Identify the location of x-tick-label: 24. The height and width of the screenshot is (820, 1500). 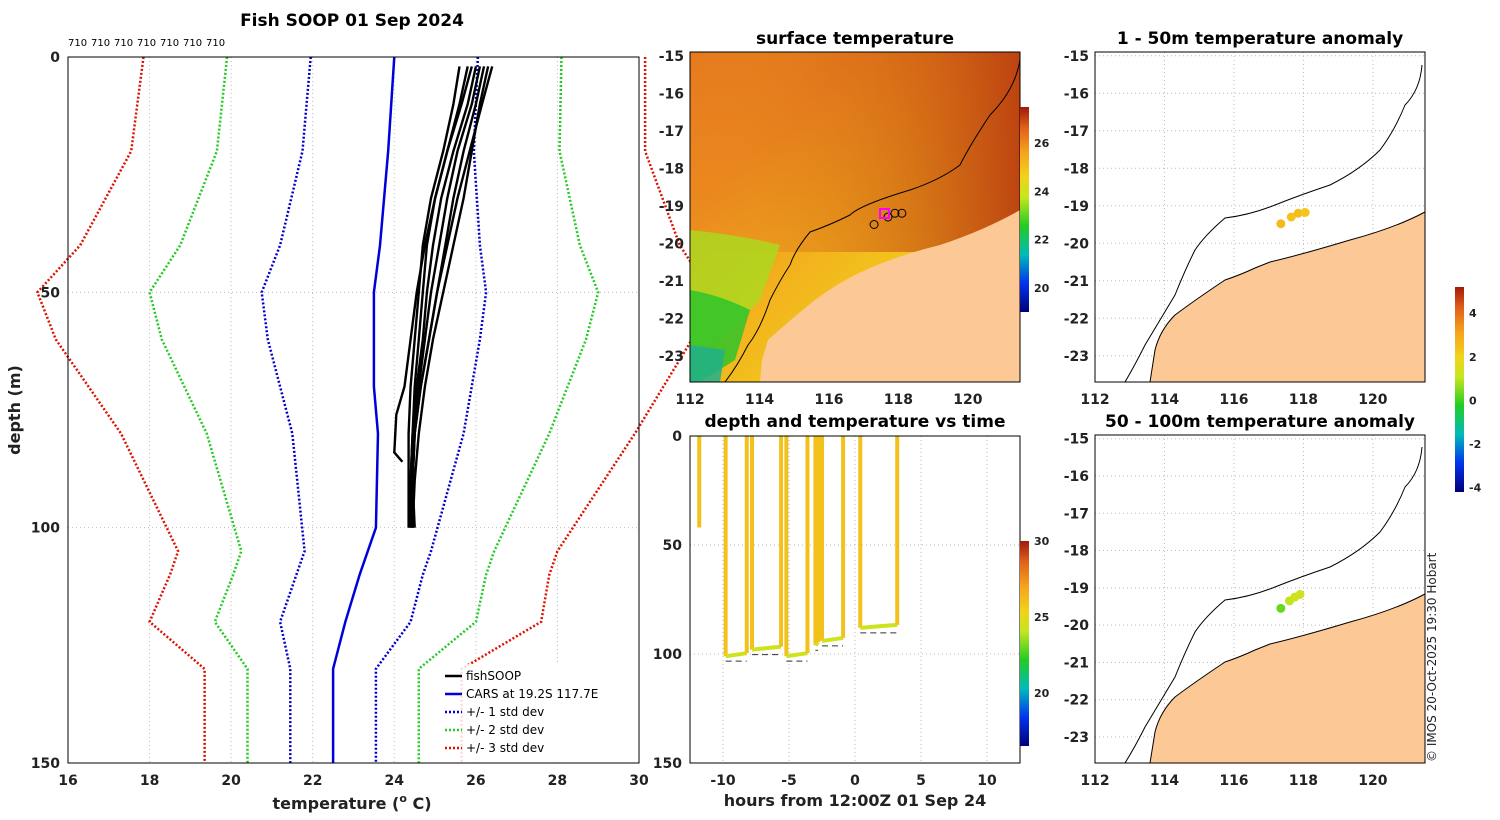
(395, 781).